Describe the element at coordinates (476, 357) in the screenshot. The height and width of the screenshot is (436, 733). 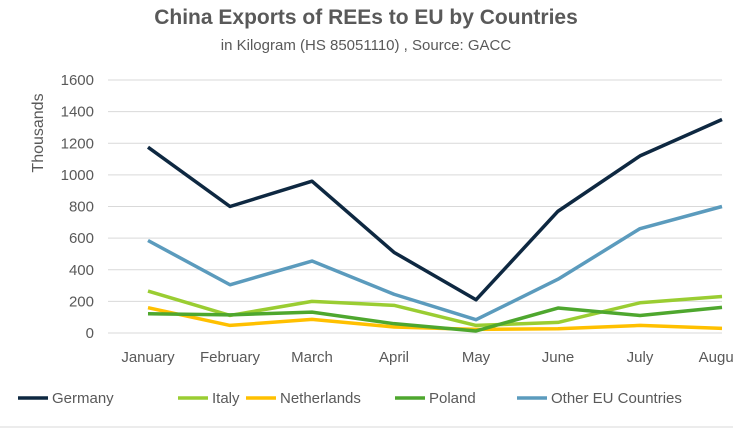
I see `x-tick-label: May` at that location.